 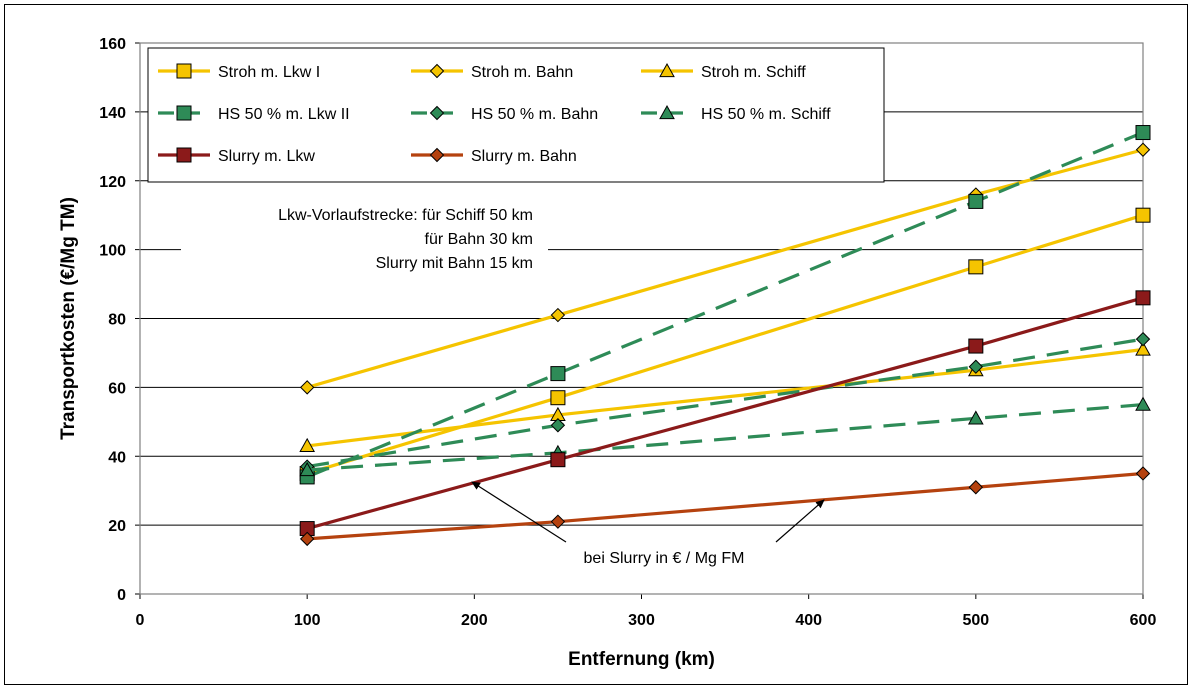 What do you see at coordinates (140, 620) in the screenshot?
I see `x-tick-label: 0` at bounding box center [140, 620].